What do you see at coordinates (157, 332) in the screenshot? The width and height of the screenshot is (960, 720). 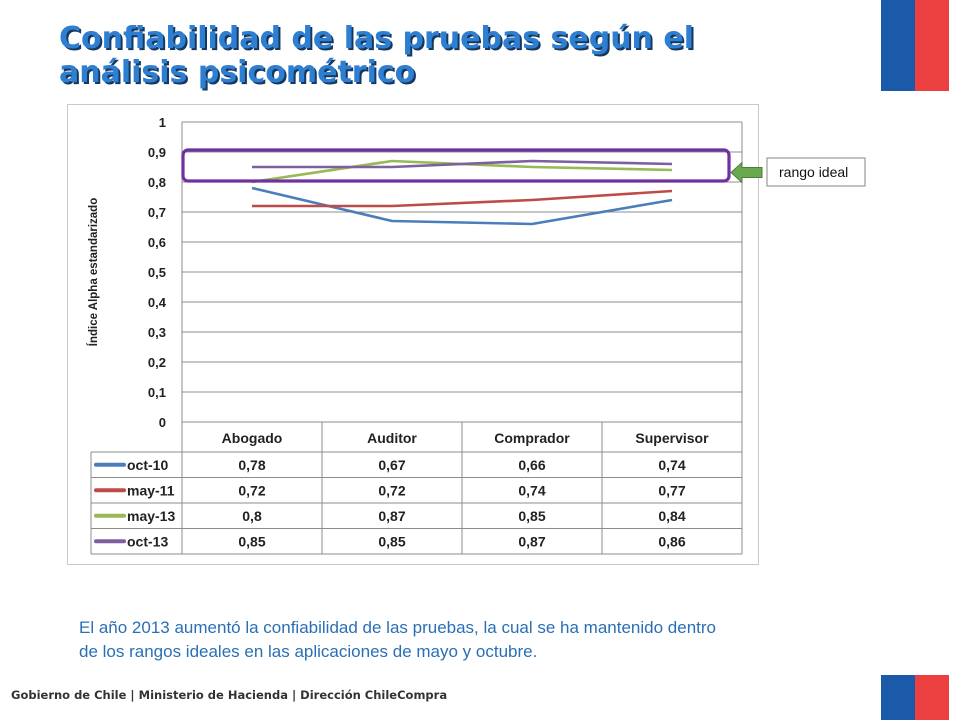 I see `y-tick-label: 0,3` at bounding box center [157, 332].